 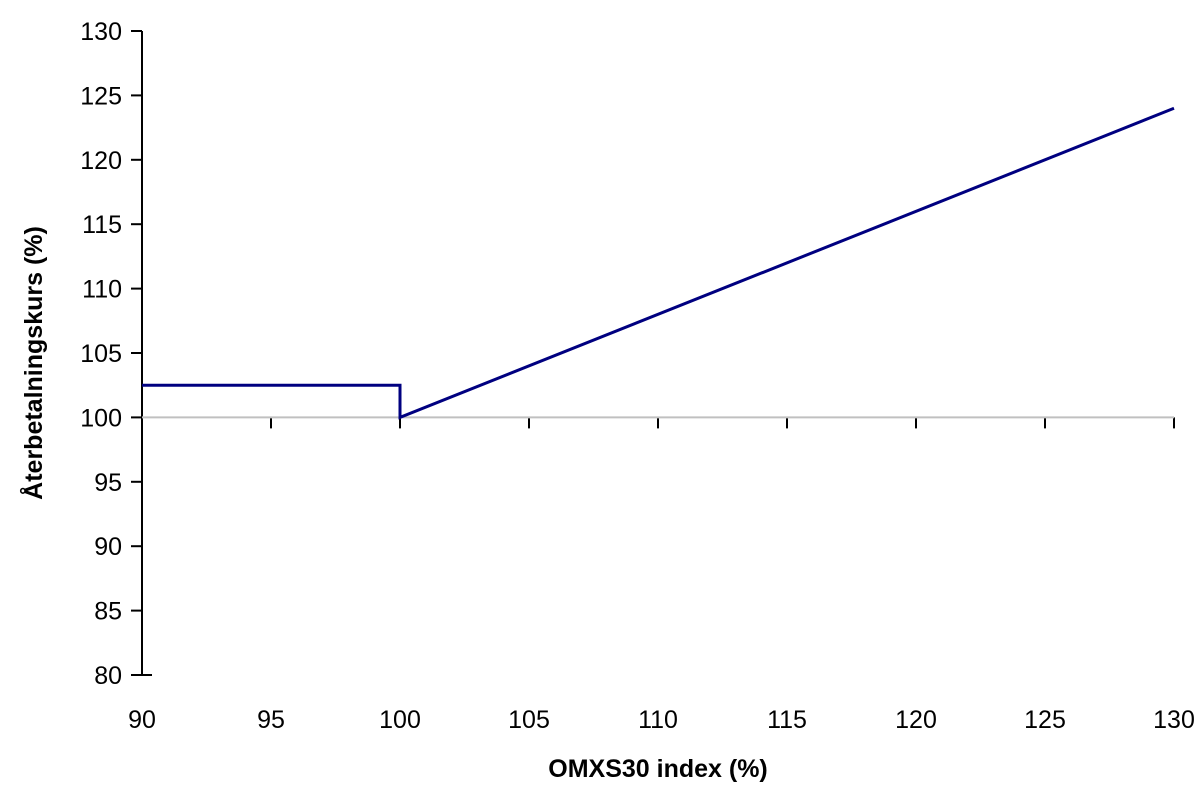 What do you see at coordinates (400, 720) in the screenshot?
I see `x-tick-label: 100` at bounding box center [400, 720].